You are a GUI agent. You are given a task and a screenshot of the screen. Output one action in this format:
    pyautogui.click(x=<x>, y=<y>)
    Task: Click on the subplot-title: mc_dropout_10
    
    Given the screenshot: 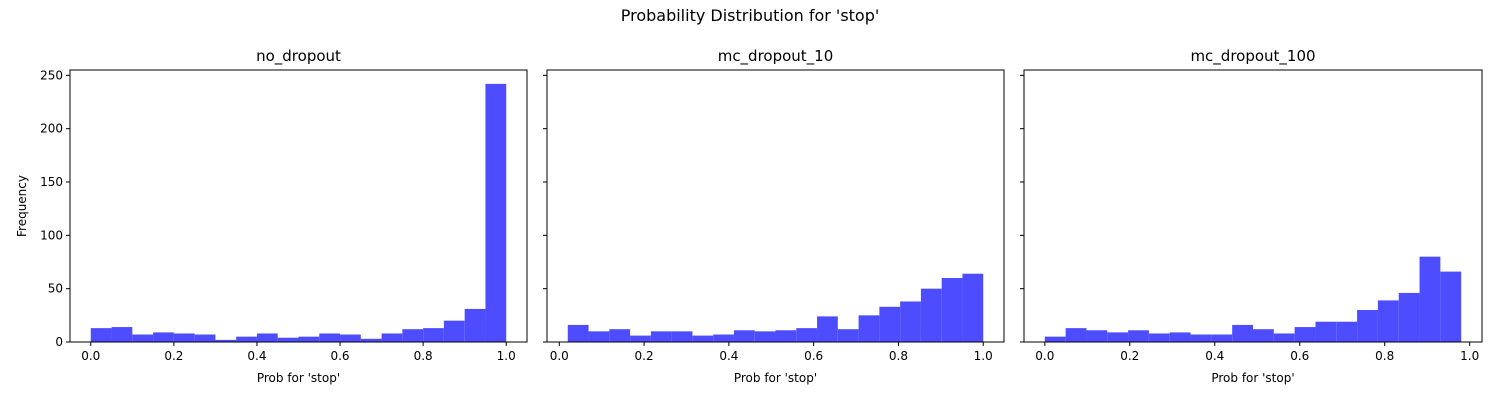 What is the action you would take?
    pyautogui.click(x=776, y=56)
    